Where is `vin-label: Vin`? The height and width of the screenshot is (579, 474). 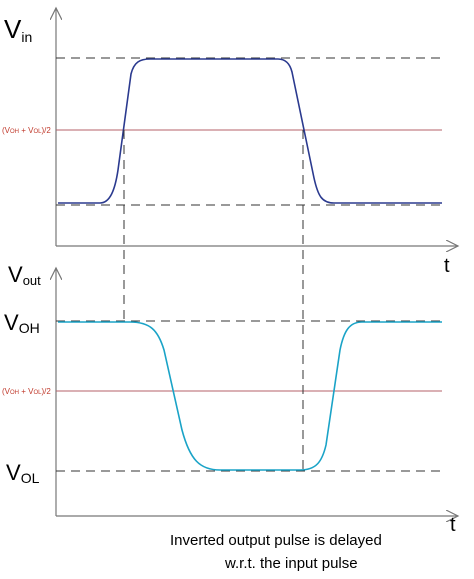
vin-label: Vin is located at coordinates (18, 29).